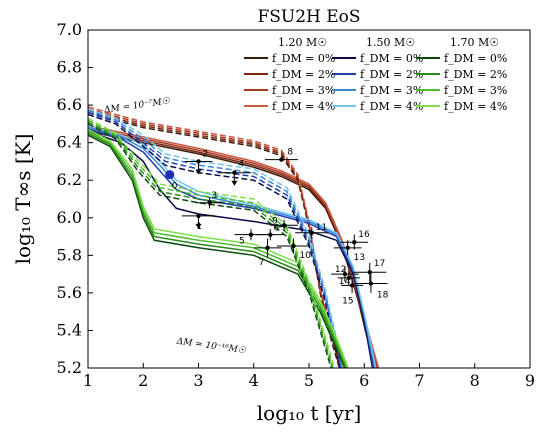 The image size is (550, 434). I want to click on observation-point: 7, so click(267, 253).